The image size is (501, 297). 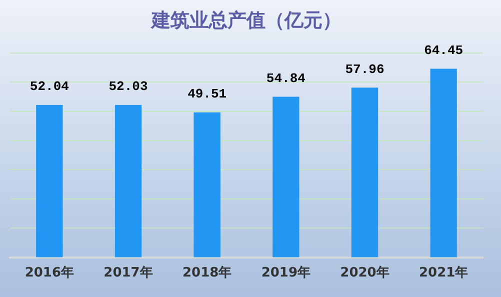 I want to click on x-tick-label: 2021年, so click(x=443, y=273).